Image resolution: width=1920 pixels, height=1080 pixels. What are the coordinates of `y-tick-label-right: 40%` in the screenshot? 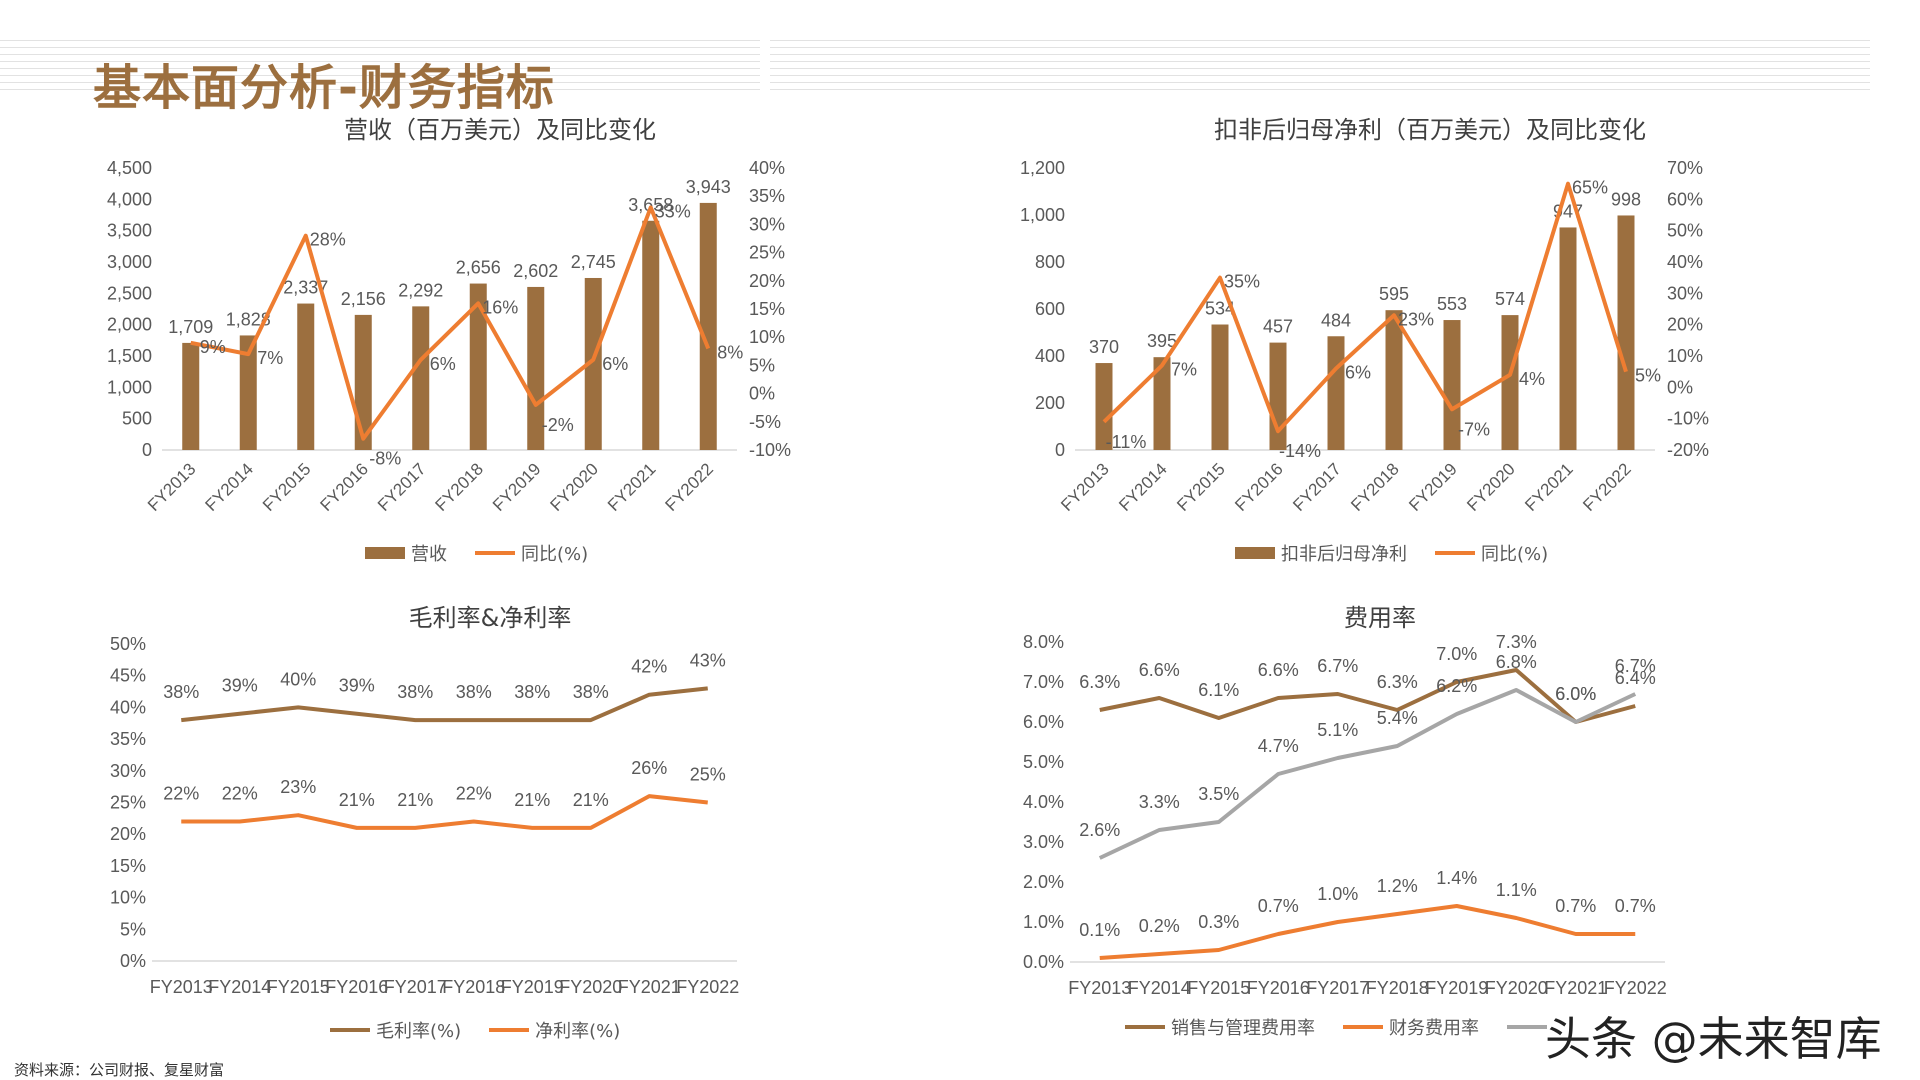 It's located at (1685, 262).